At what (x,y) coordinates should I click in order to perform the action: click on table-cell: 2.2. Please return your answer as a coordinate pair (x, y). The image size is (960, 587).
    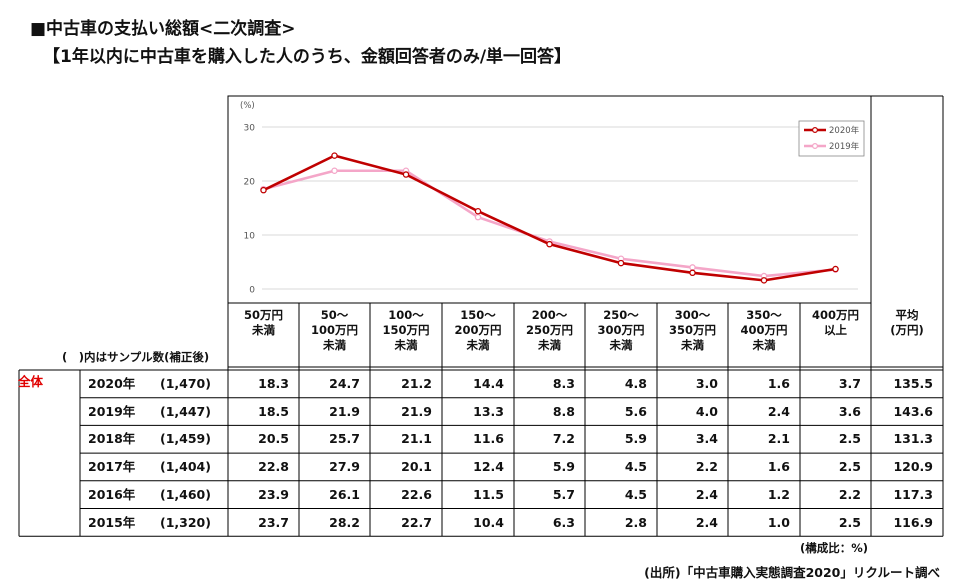
    Looking at the image, I should click on (849, 494).